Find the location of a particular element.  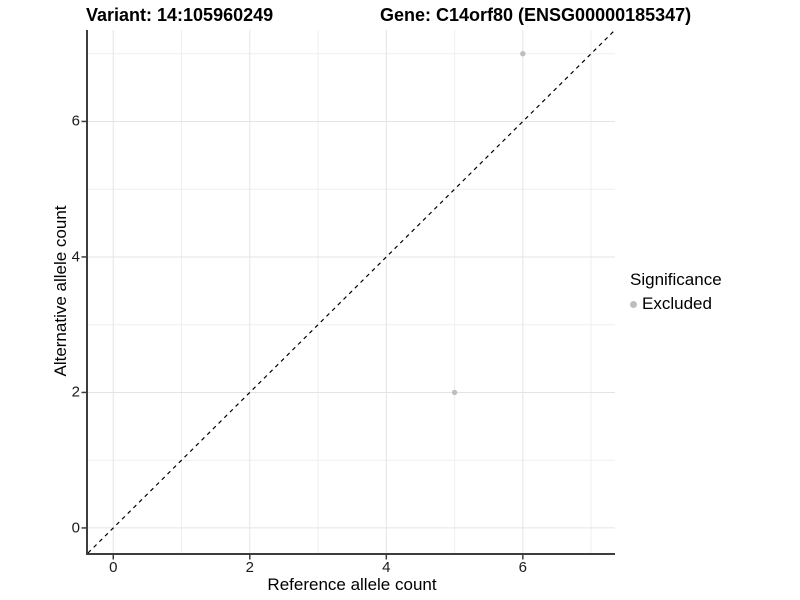

legend-entry-label: Excluded is located at coordinates (677, 303).